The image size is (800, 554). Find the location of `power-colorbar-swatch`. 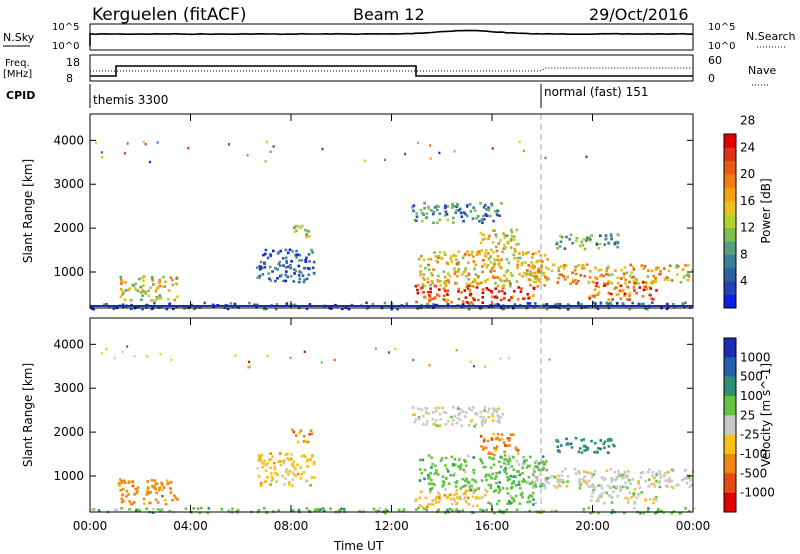

power-colorbar-swatch is located at coordinates (730, 221).